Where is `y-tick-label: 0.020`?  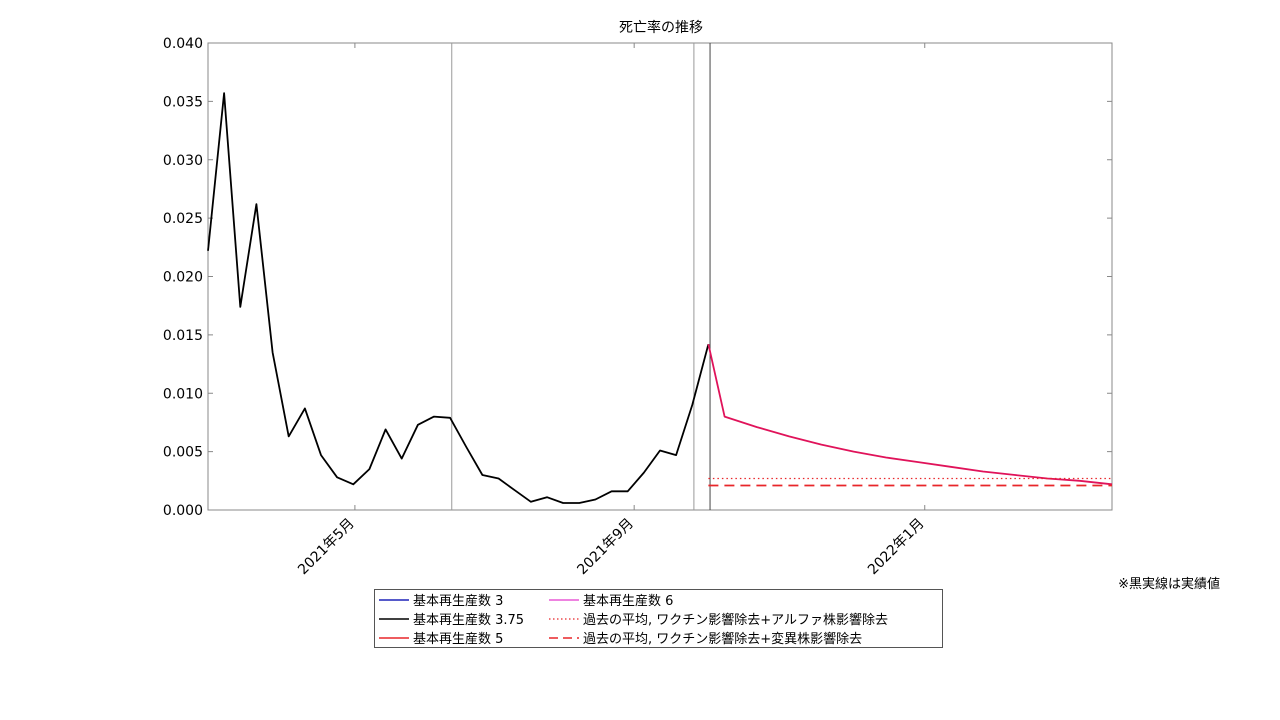
y-tick-label: 0.020 is located at coordinates (183, 278).